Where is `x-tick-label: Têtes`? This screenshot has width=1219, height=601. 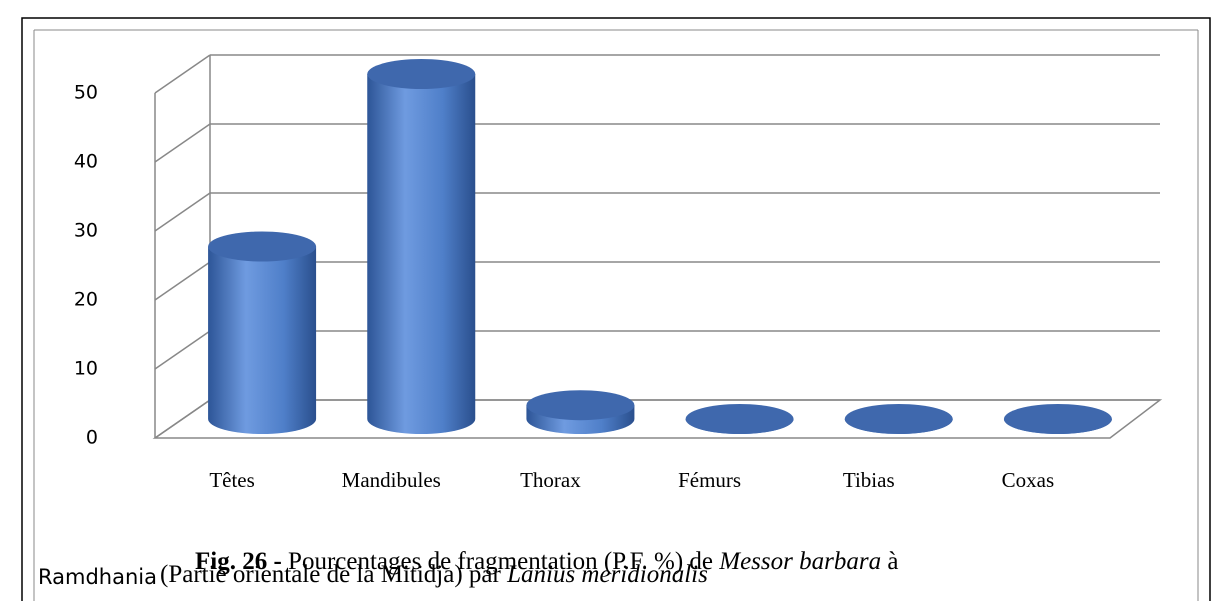 x-tick-label: Têtes is located at coordinates (231, 480).